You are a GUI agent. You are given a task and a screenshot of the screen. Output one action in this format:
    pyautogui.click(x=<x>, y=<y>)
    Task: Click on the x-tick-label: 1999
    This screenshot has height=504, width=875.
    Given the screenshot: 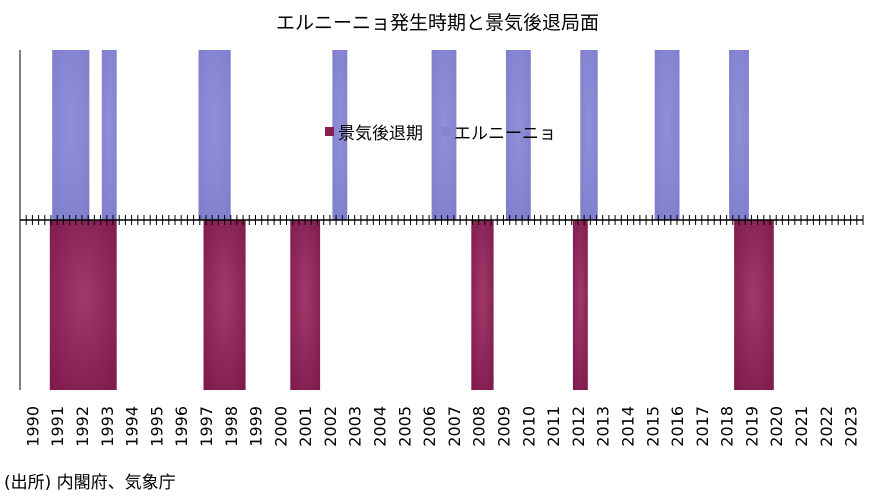 What is the action you would take?
    pyautogui.click(x=256, y=426)
    